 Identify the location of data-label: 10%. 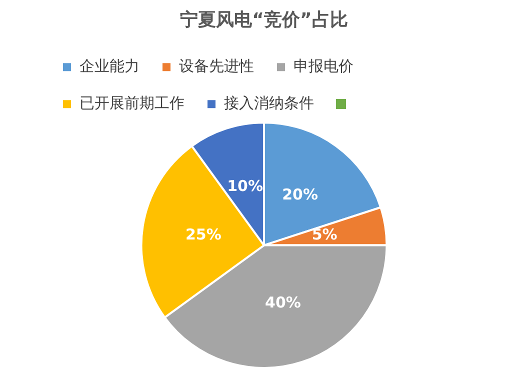
(245, 185).